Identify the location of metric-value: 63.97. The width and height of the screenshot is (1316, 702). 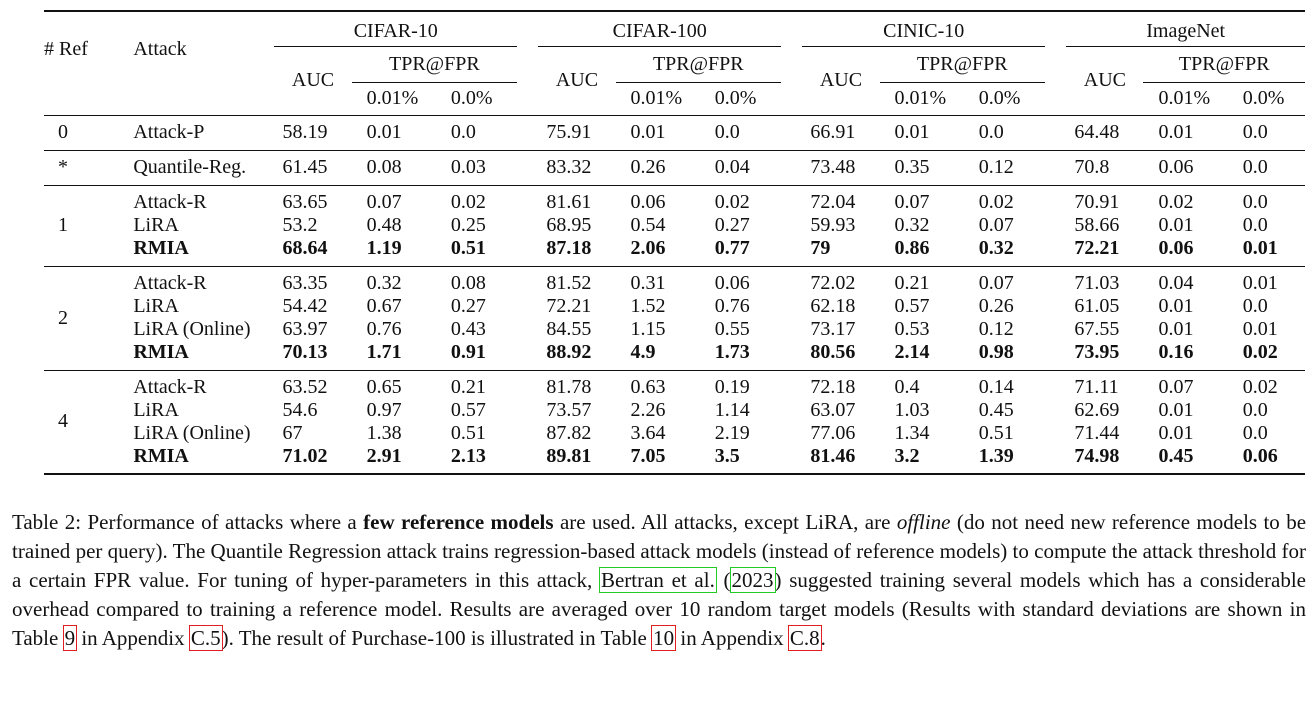
(305, 329).